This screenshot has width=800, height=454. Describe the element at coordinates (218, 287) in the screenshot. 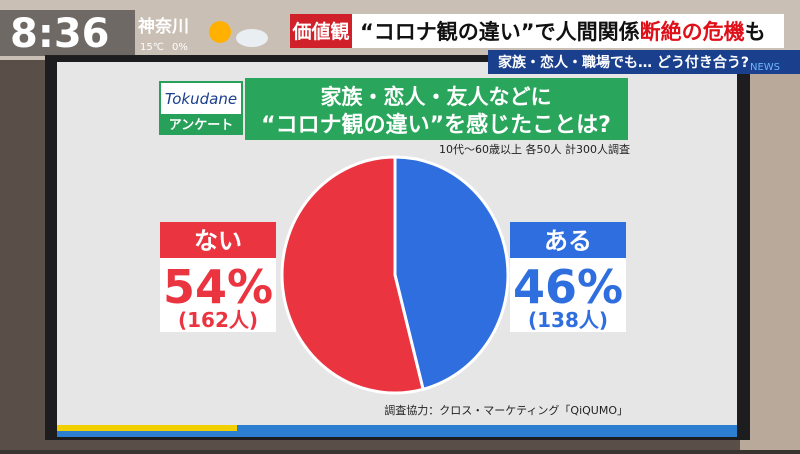

I see `value-label: 54%` at that location.